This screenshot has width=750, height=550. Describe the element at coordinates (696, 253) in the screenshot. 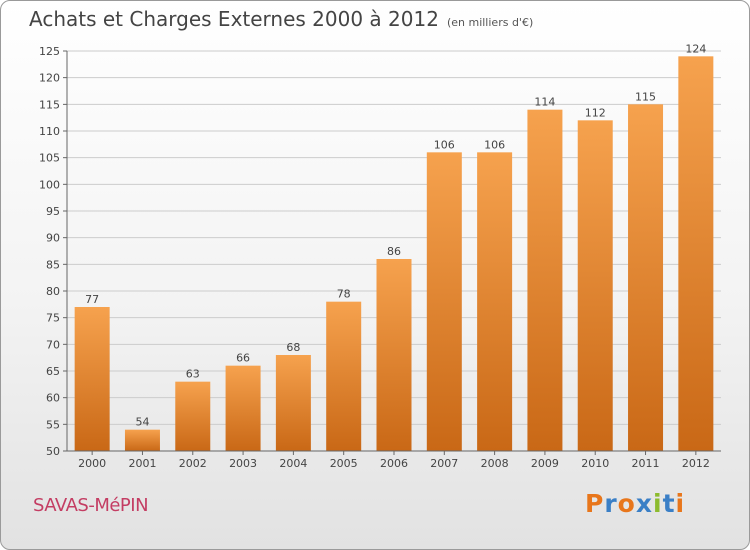

I see `bar-2012` at that location.